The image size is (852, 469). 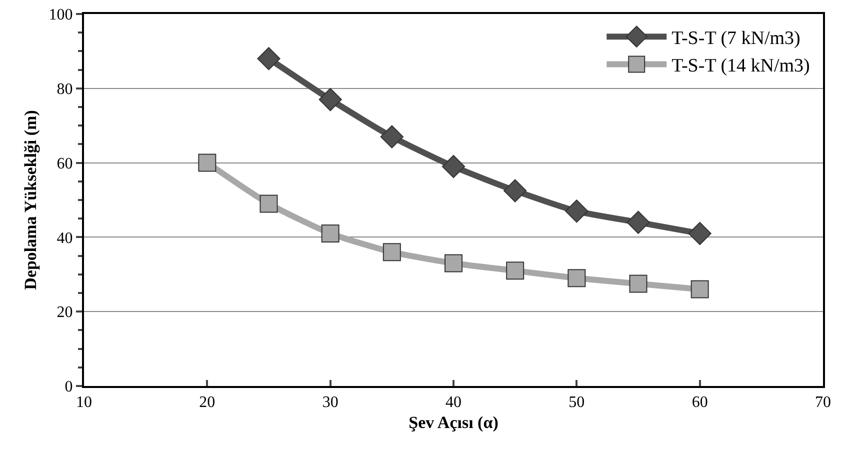 I want to click on y-tick-label: 40, so click(x=64, y=238).